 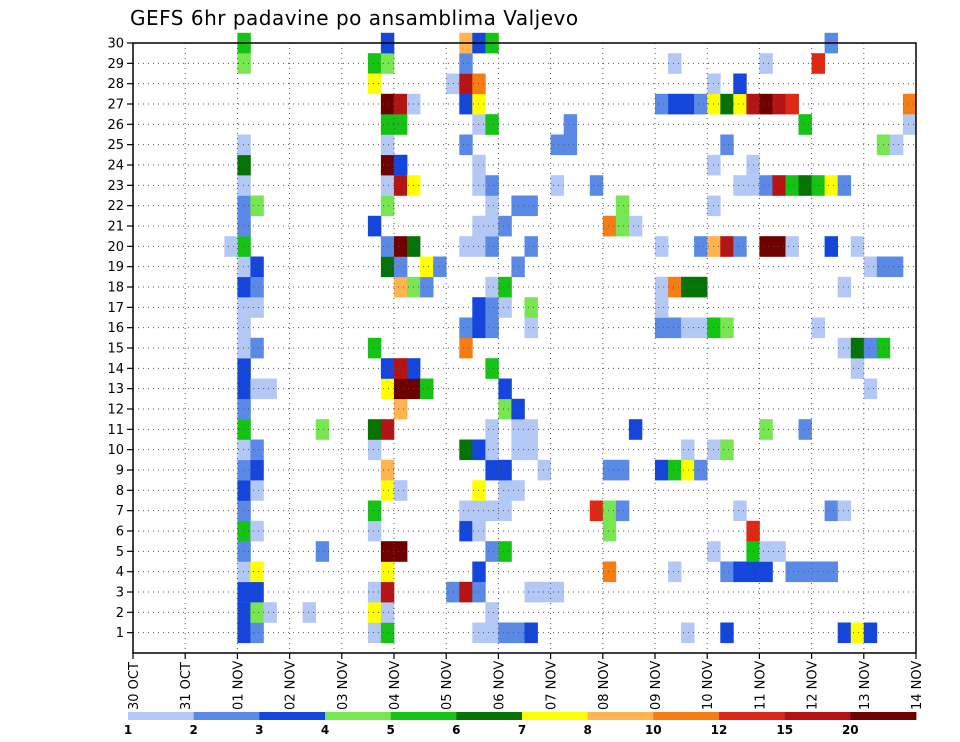 I want to click on x-tick-label: 03 NOV, so click(x=343, y=685).